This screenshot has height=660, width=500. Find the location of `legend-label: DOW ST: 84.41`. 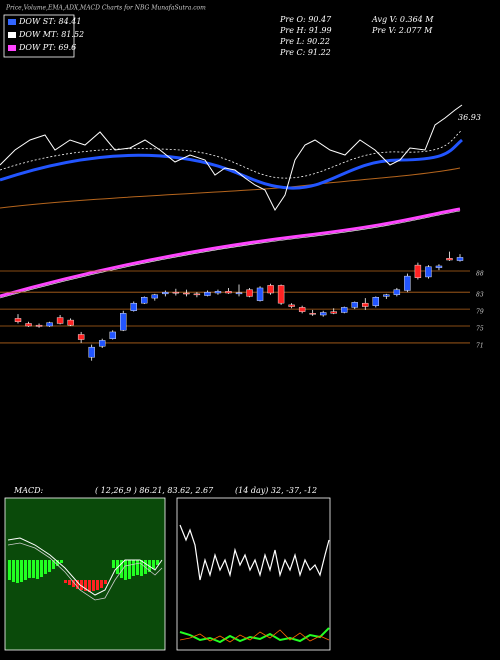

legend-label: DOW ST: 84.41 is located at coordinates (49, 21).